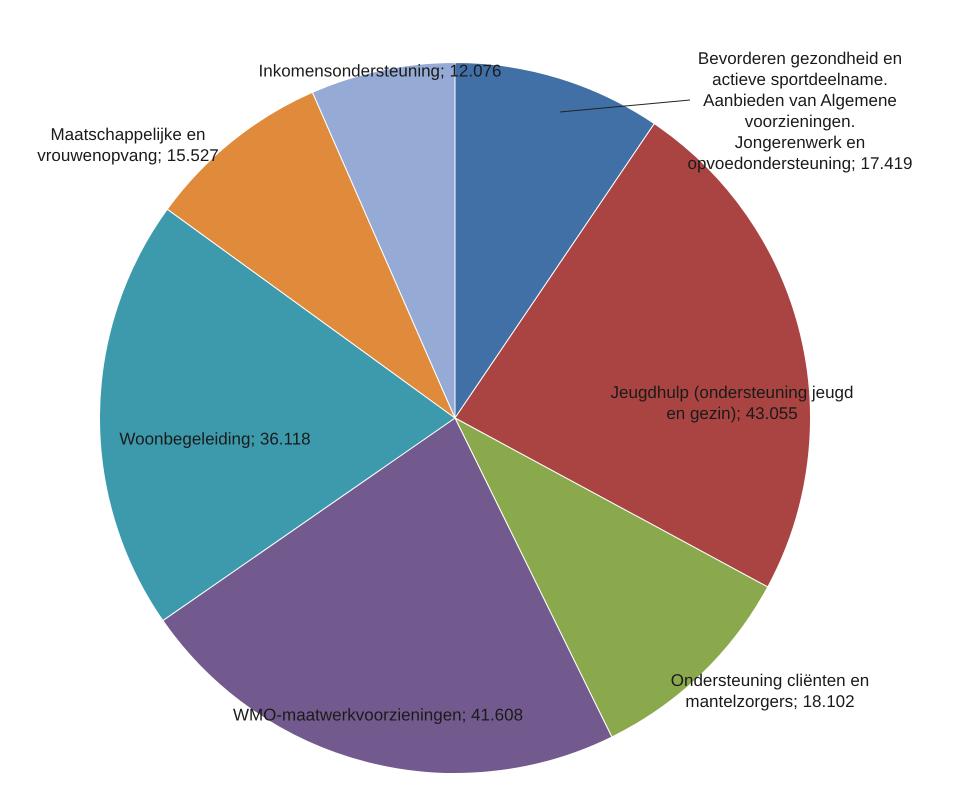 This screenshot has height=801, width=979. I want to click on slice-label: Maatschappelijke en vrouwenopvang; 15.527, so click(128, 145).